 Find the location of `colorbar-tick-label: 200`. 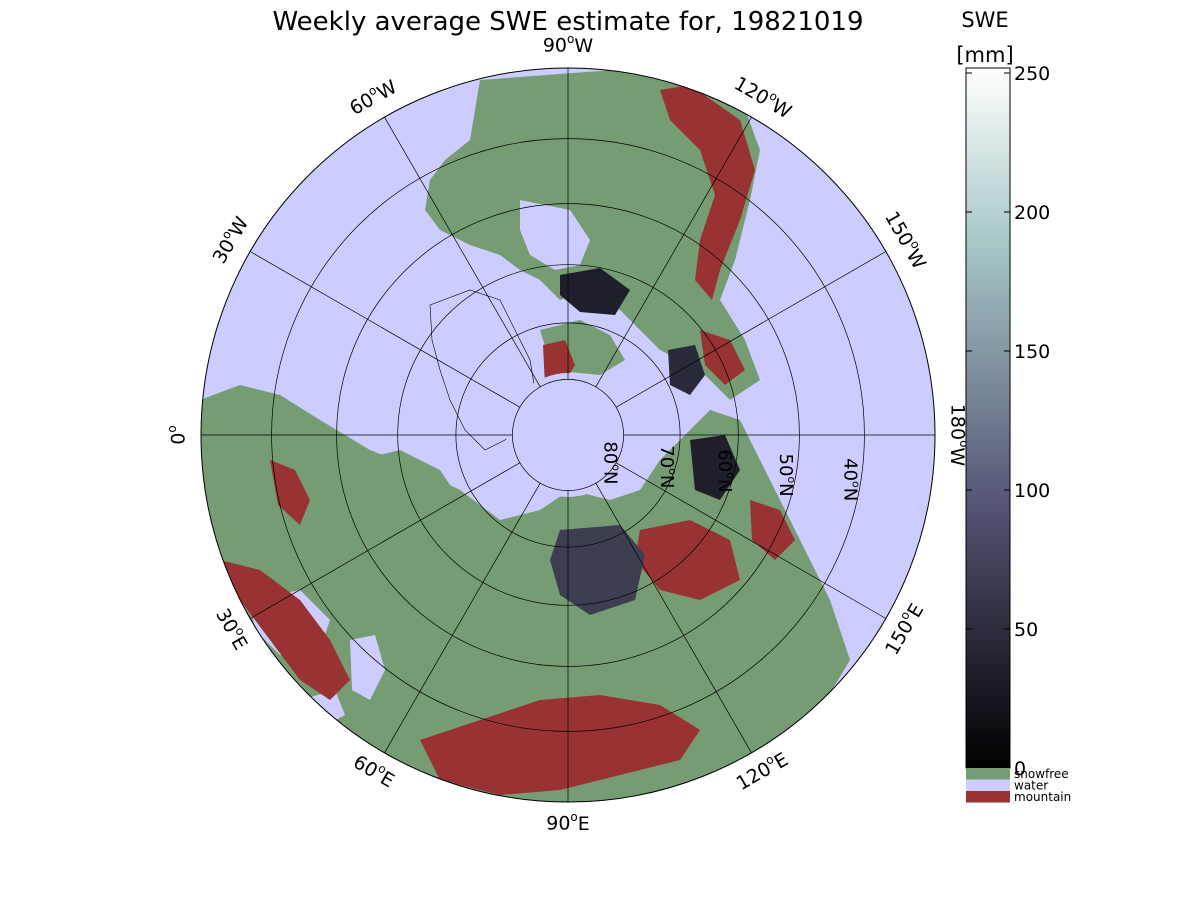

colorbar-tick-label: 200 is located at coordinates (1032, 213).